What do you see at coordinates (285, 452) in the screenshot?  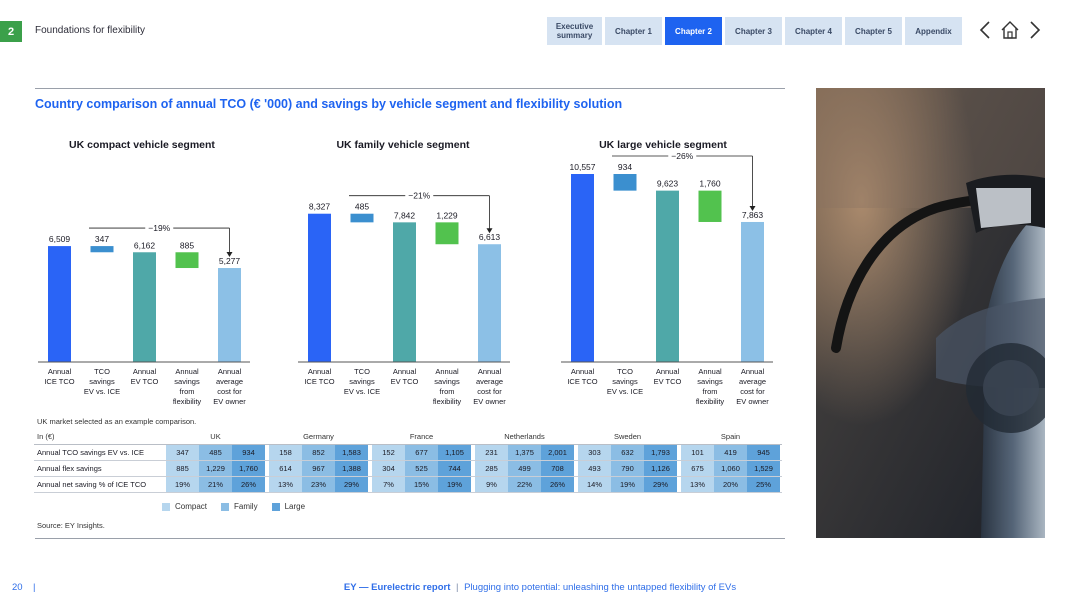 I see `table-cell: 158` at bounding box center [285, 452].